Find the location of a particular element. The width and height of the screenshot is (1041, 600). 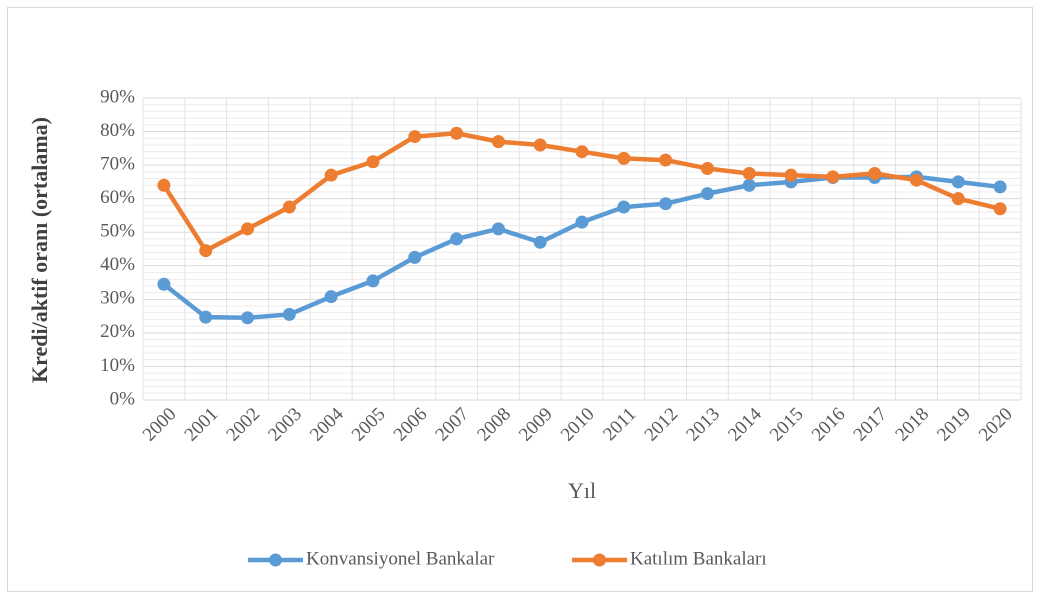

legend-label: Katılım Bankaları is located at coordinates (698, 558).